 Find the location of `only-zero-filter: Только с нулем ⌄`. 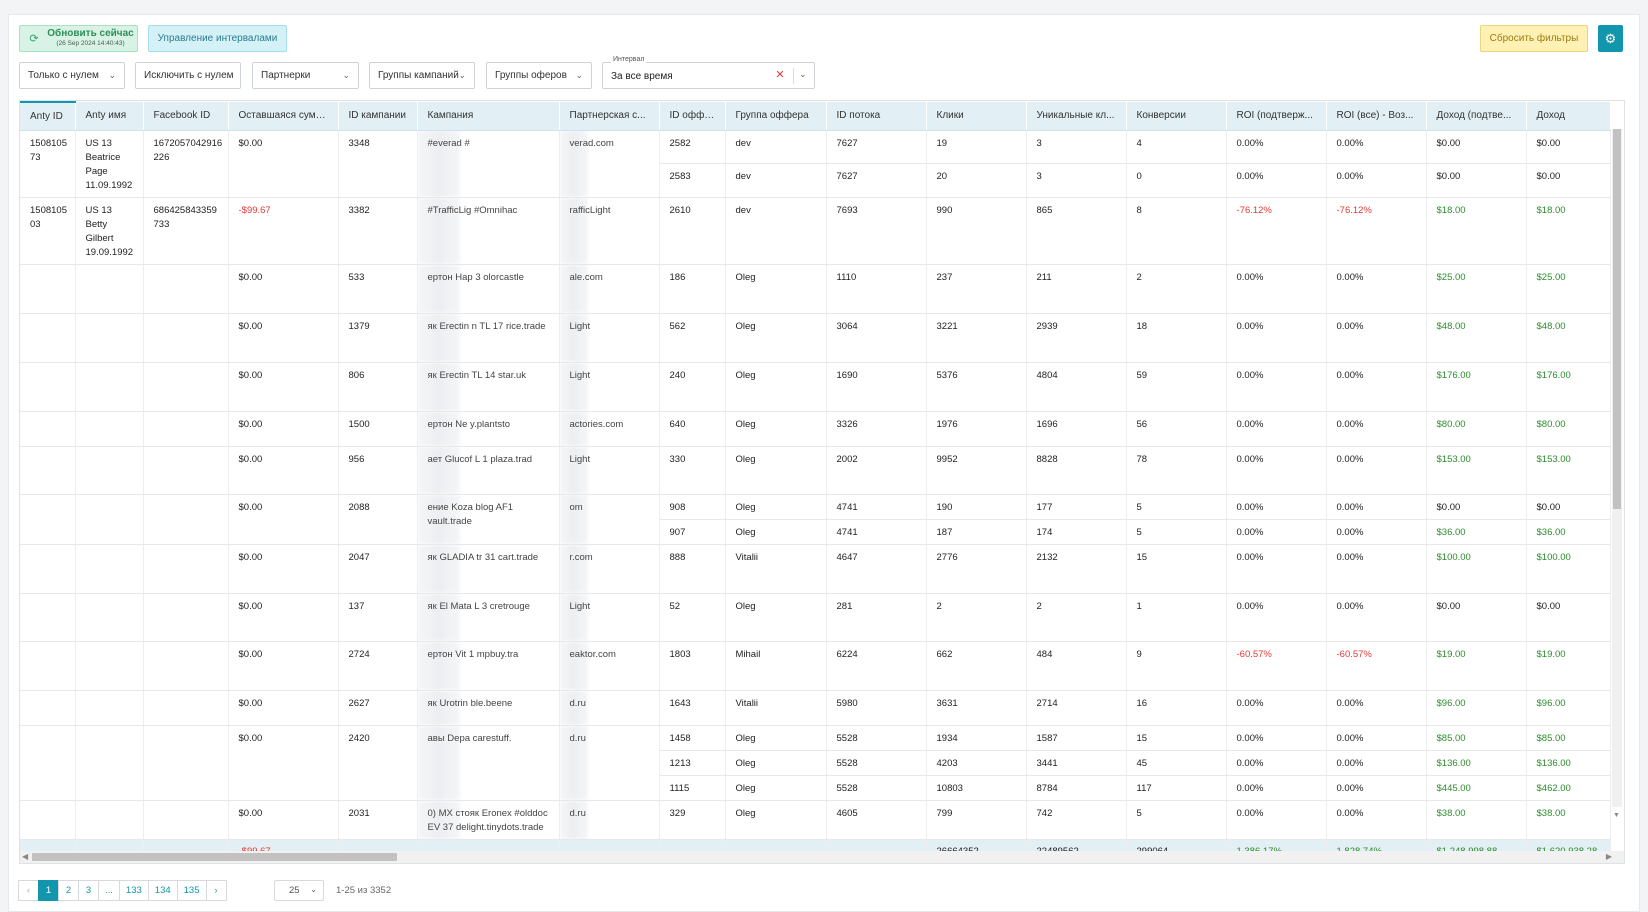

only-zero-filter: Только с нулем ⌄ is located at coordinates (72, 75).